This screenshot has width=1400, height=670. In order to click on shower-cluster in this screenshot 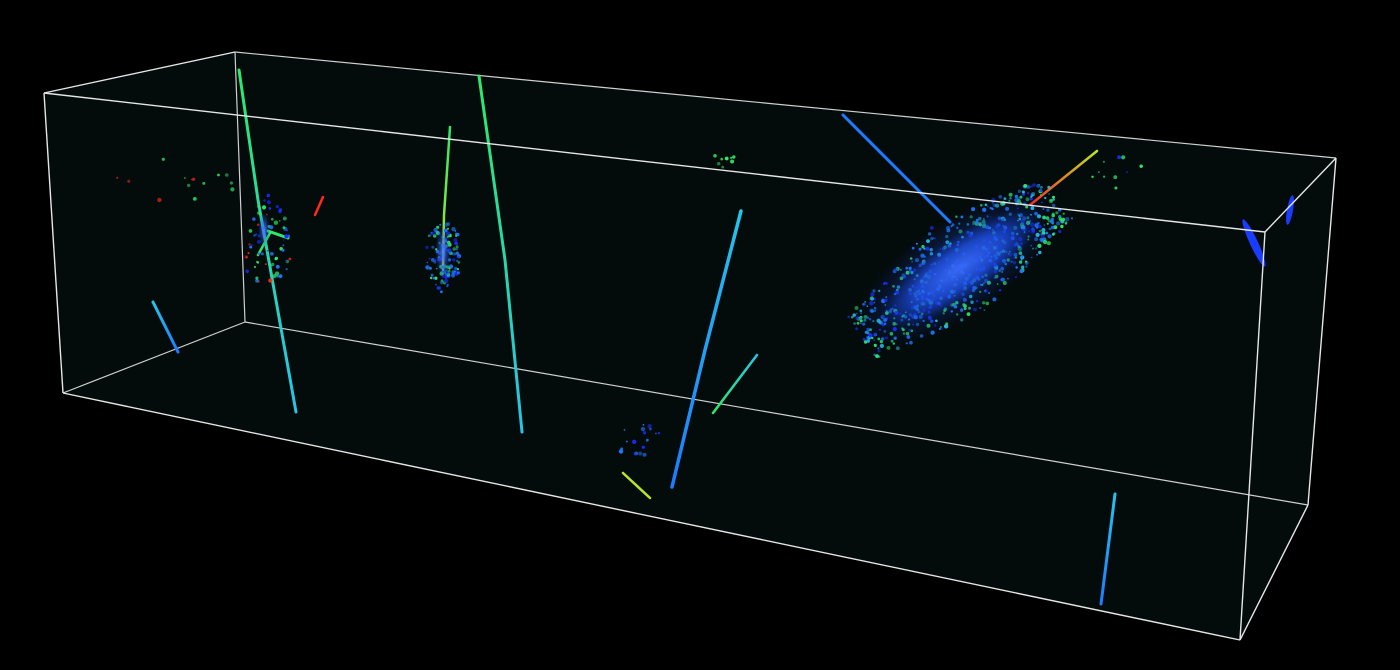, I will do `click(955, 270)`.